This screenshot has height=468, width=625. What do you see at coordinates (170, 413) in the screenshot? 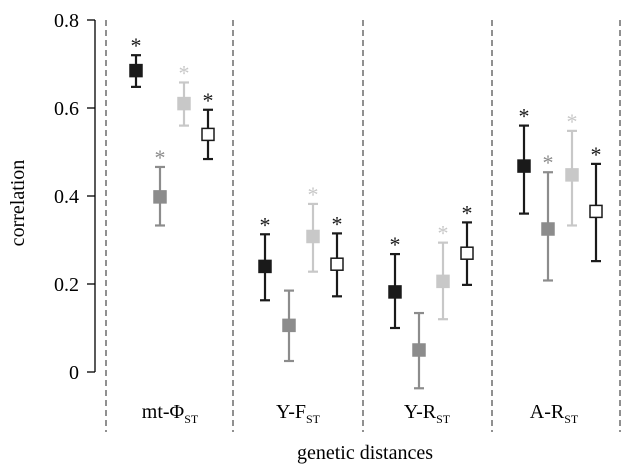
I see `group-label: mt-ΦST` at bounding box center [170, 413].